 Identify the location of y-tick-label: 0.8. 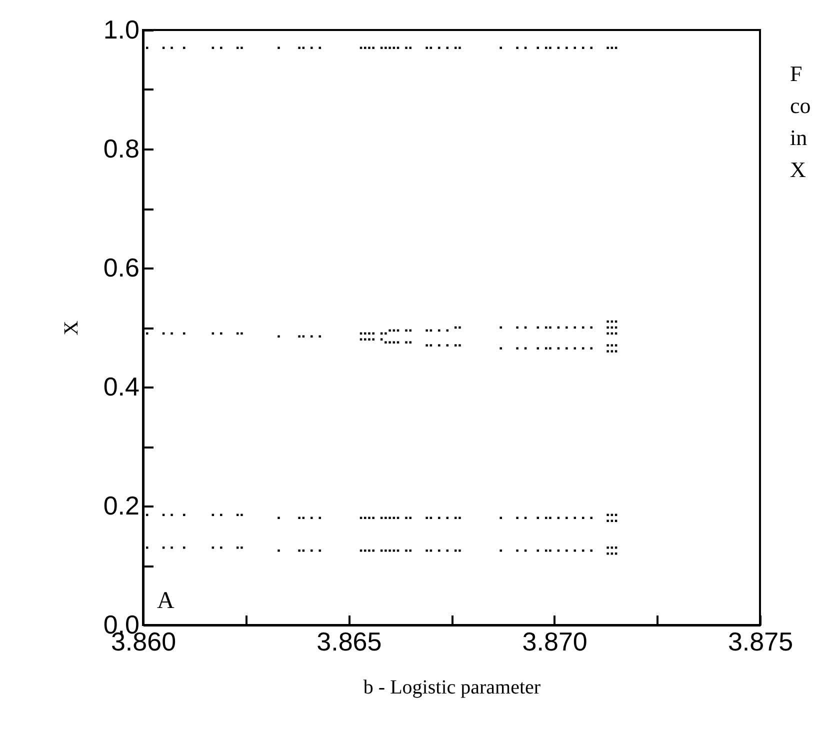
(121, 149).